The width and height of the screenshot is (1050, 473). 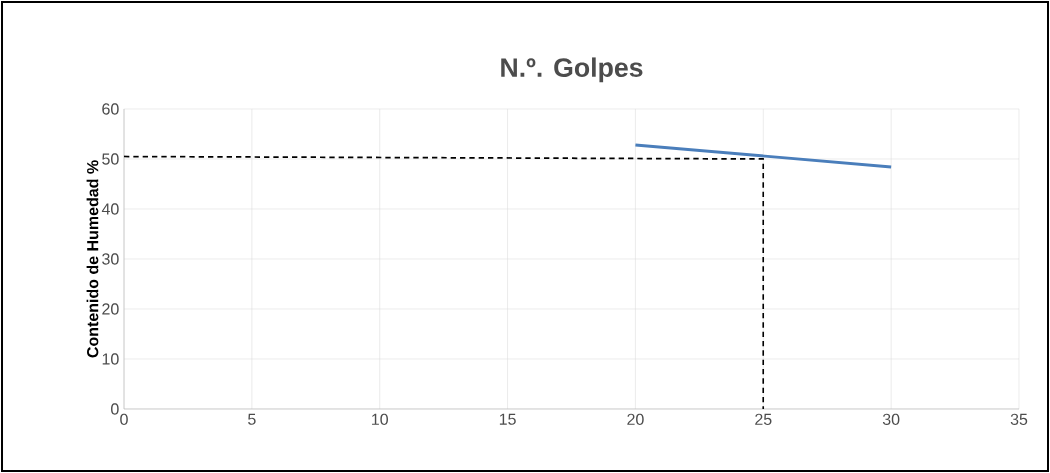 I want to click on y-tick-label: 40, so click(x=110, y=209).